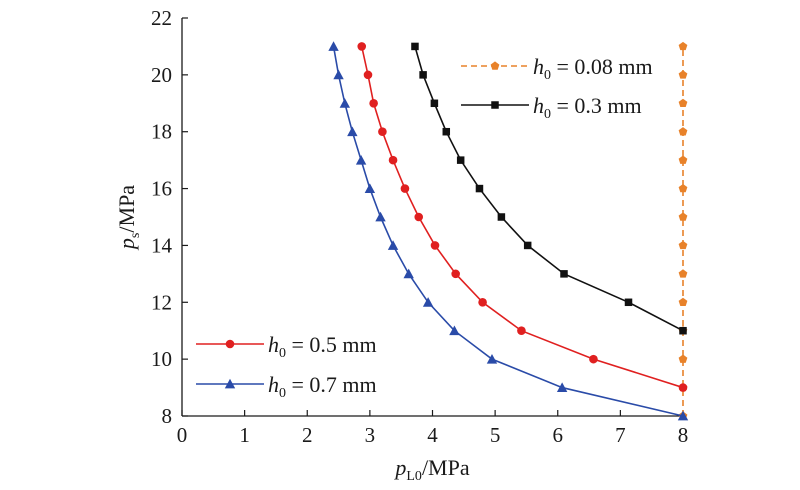 This screenshot has height=490, width=800. What do you see at coordinates (587, 107) in the screenshot?
I see `legend-label: h0 = 0.3 mm` at bounding box center [587, 107].